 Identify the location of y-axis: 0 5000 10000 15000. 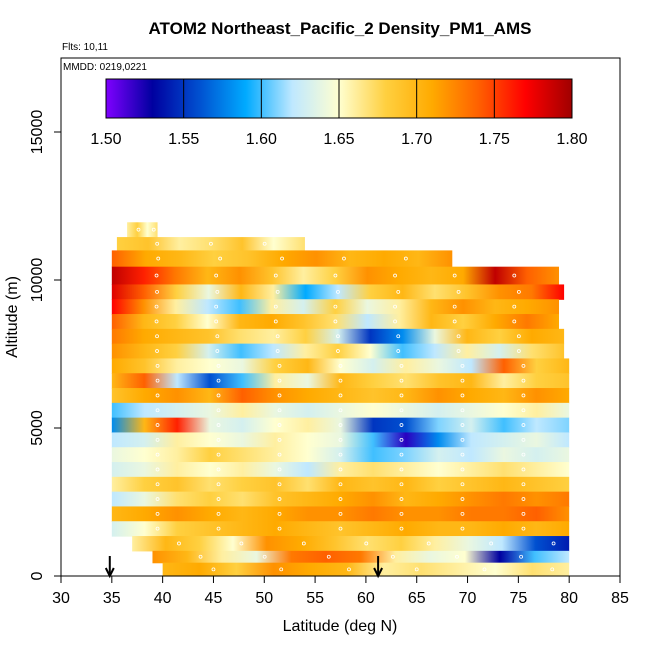
(45, 345).